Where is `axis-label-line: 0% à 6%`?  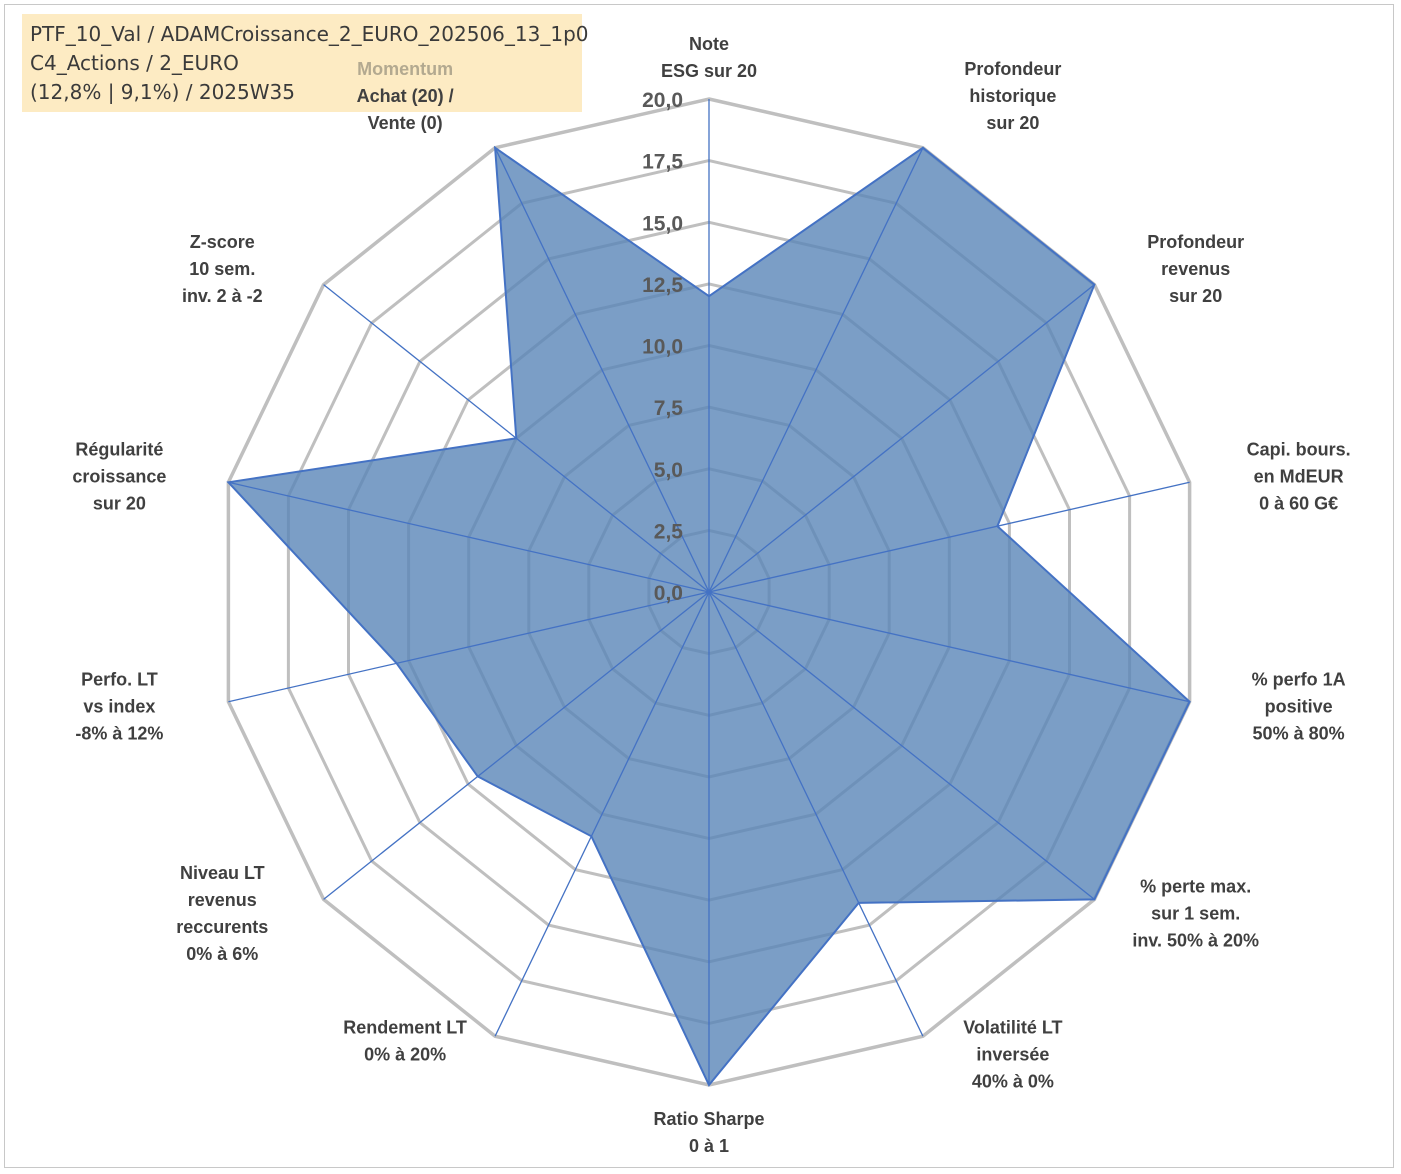
axis-label-line: 0% à 6% is located at coordinates (222, 954).